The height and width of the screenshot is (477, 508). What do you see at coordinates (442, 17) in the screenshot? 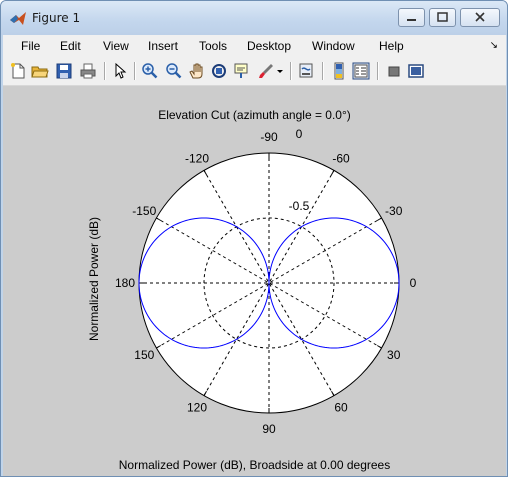
I see `maximize-button` at bounding box center [442, 17].